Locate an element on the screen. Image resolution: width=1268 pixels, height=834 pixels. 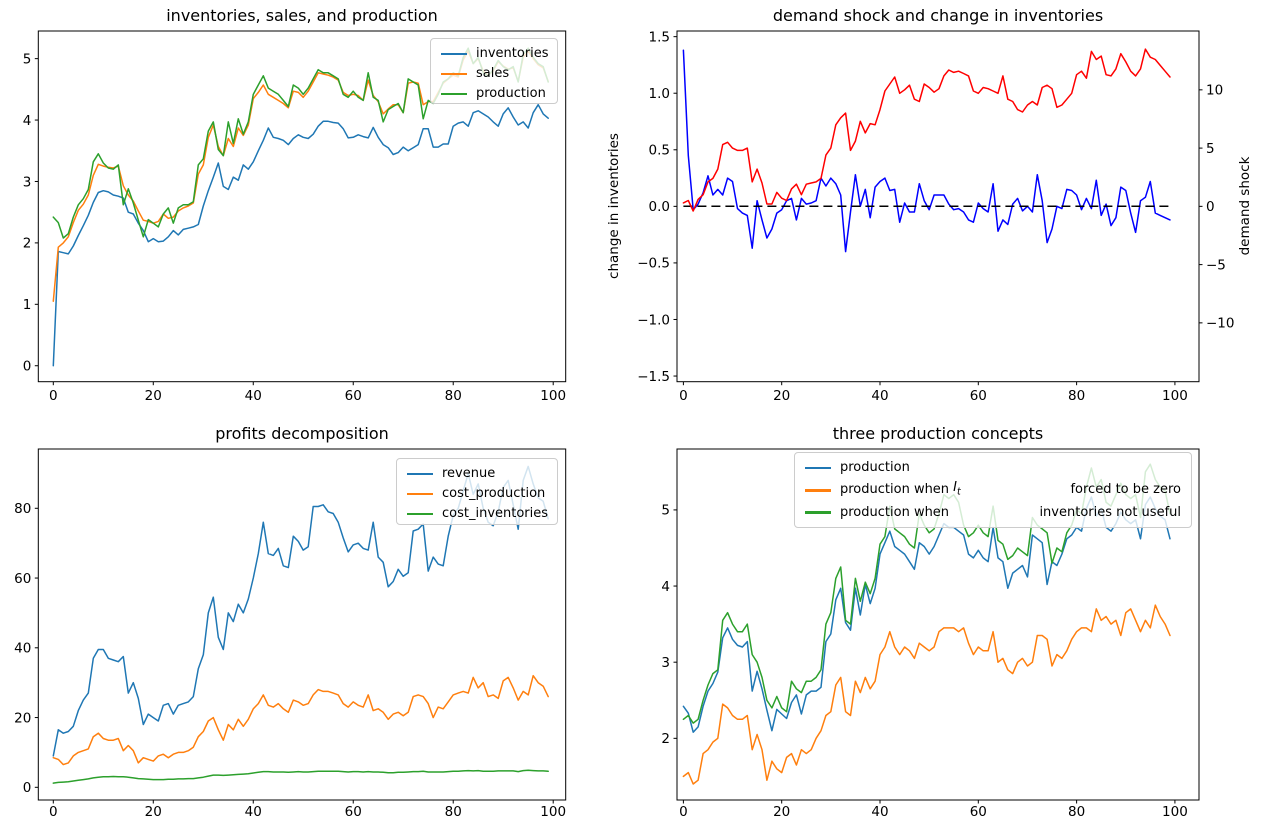
series-line-change-in-inventories is located at coordinates (926, 151).